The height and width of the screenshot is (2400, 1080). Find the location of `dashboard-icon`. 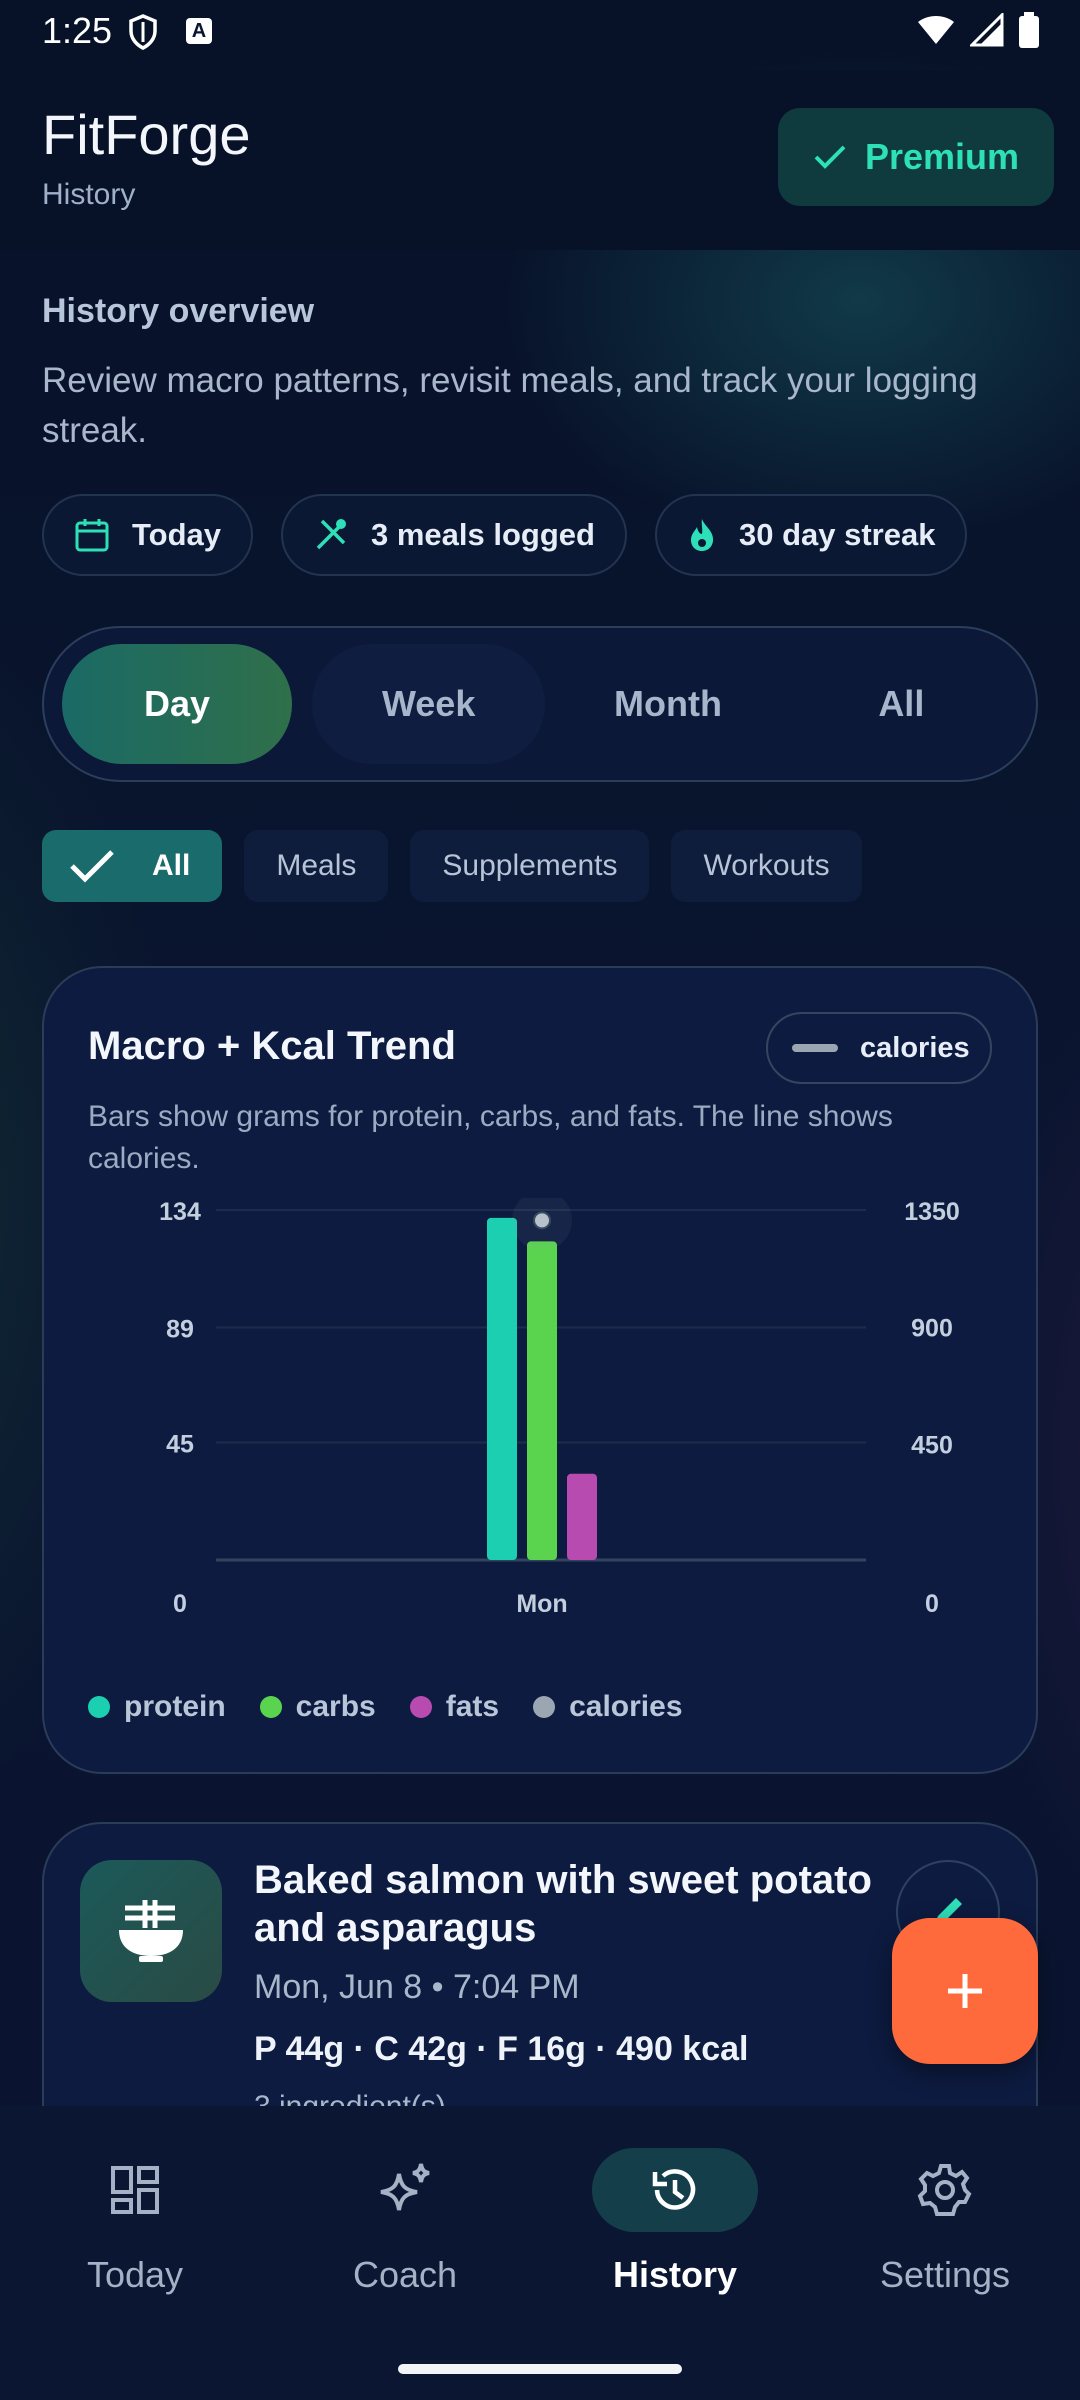

dashboard-icon is located at coordinates (135, 2190).